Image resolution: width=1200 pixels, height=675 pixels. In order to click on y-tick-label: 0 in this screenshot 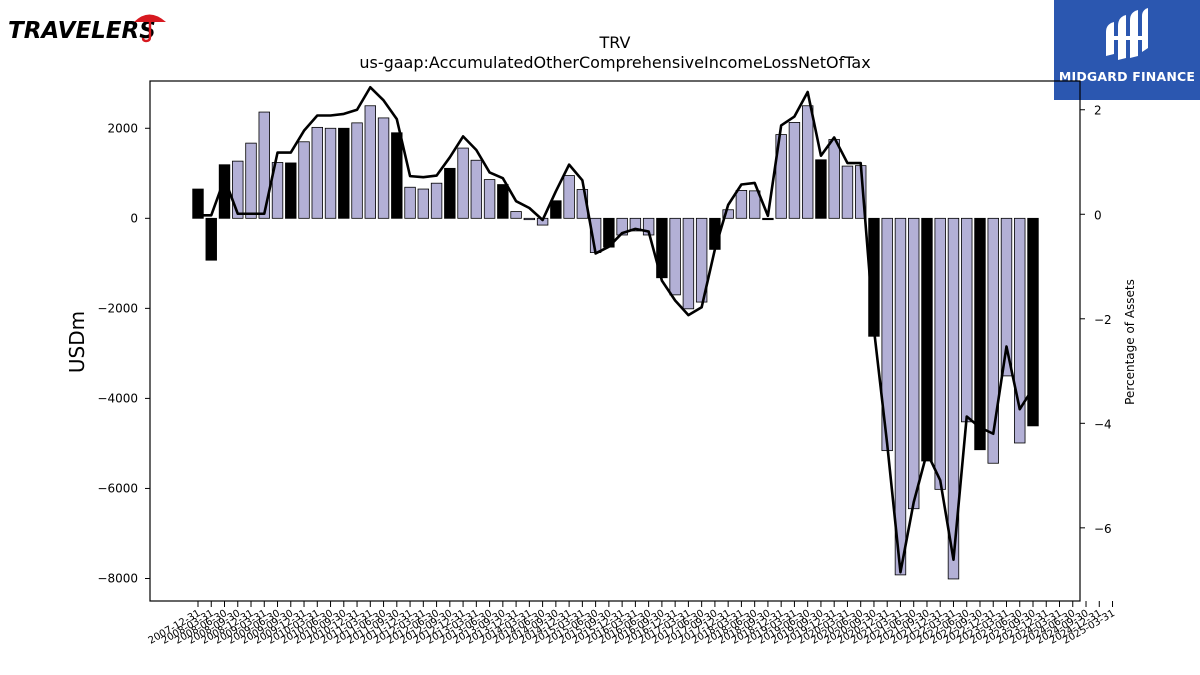, I will do `click(134, 218)`.